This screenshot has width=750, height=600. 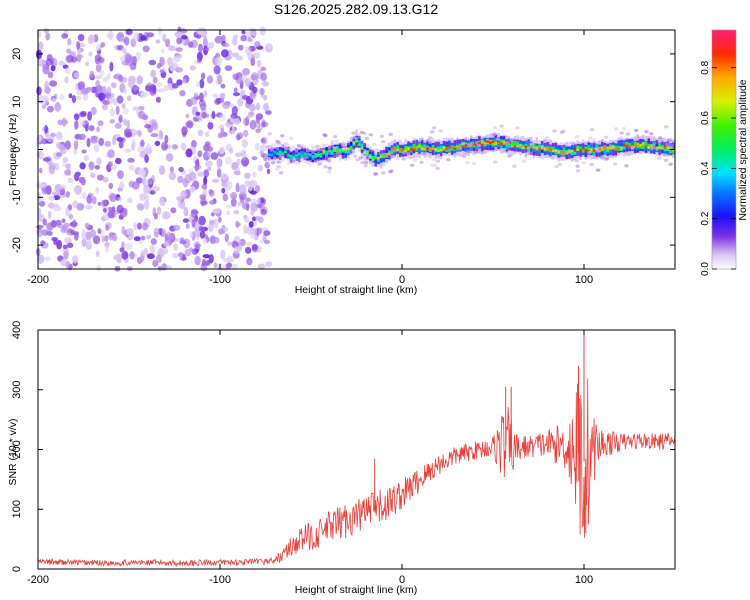 I want to click on snr-x-tick-label: -100, so click(x=220, y=580).